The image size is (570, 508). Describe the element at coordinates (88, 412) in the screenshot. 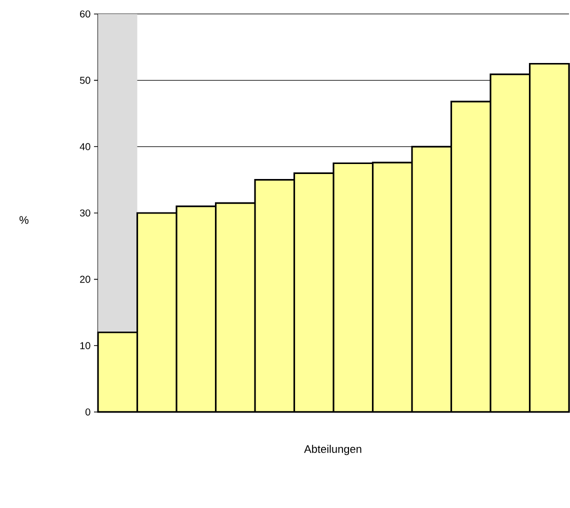

I see `y-tick-label: 0` at that location.